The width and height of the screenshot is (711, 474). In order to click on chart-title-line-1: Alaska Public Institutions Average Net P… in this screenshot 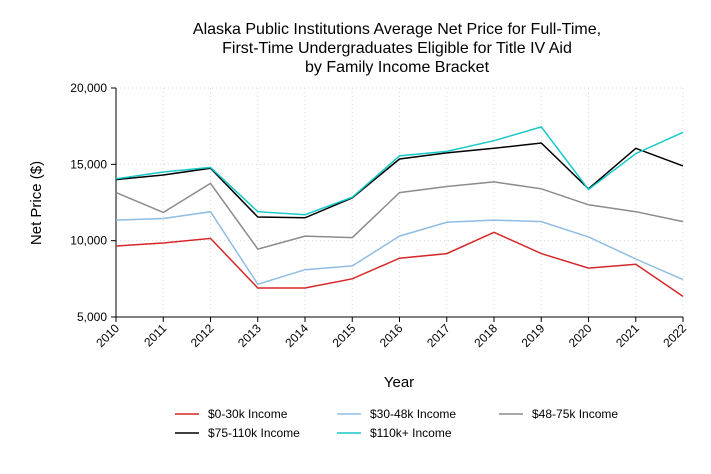, I will do `click(397, 29)`.